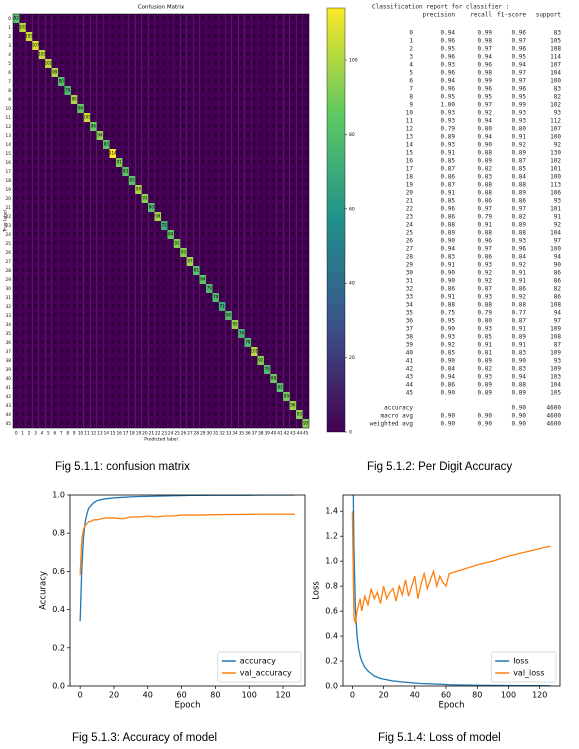 The width and height of the screenshot is (579, 749). Describe the element at coordinates (306, 434) in the screenshot. I see `x-tick-label: 45` at that location.